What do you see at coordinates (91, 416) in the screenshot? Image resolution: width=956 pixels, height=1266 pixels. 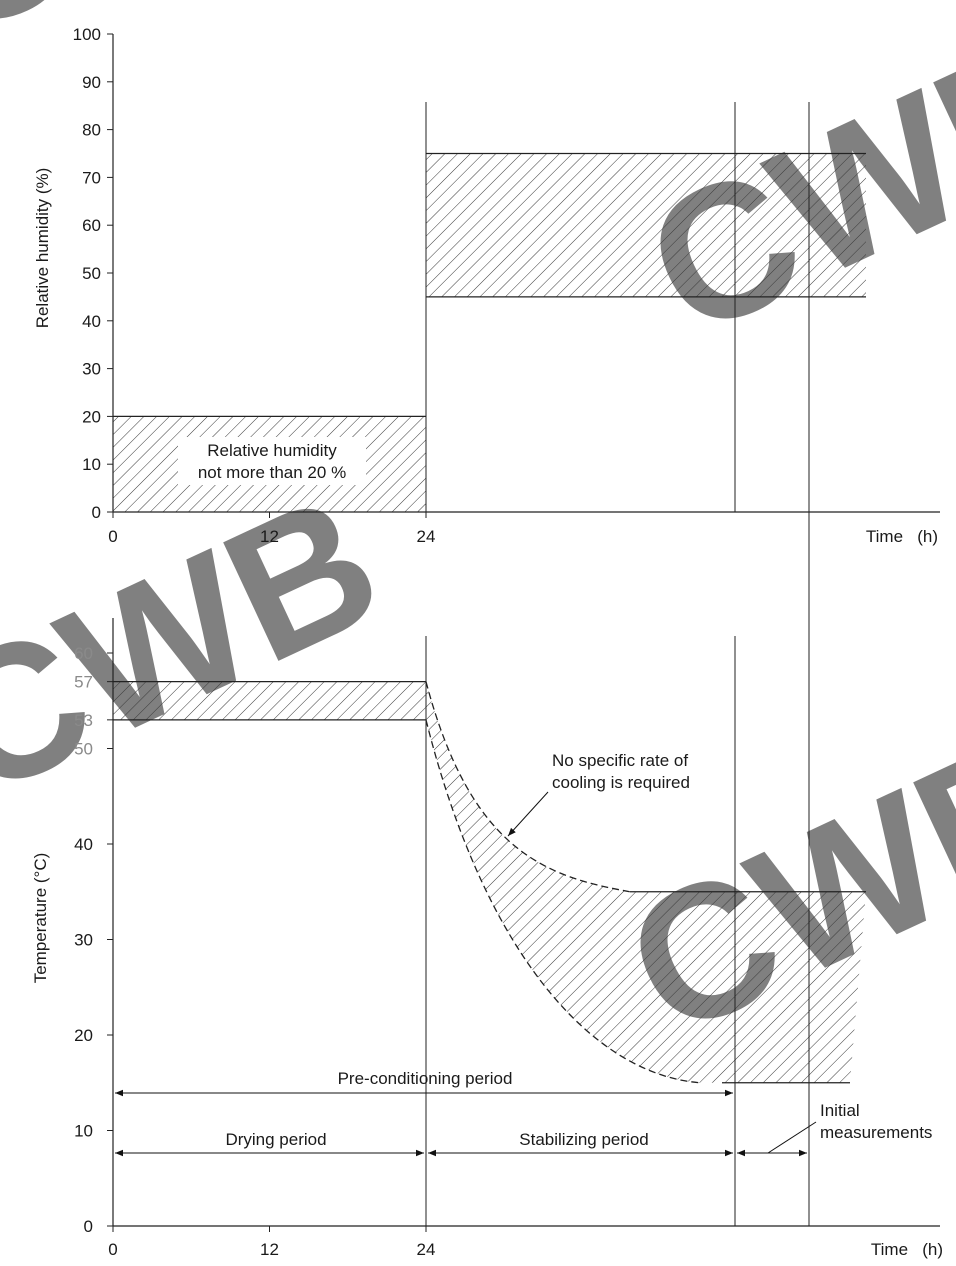 I see `rh-y-tick-label-20: 20` at bounding box center [91, 416].